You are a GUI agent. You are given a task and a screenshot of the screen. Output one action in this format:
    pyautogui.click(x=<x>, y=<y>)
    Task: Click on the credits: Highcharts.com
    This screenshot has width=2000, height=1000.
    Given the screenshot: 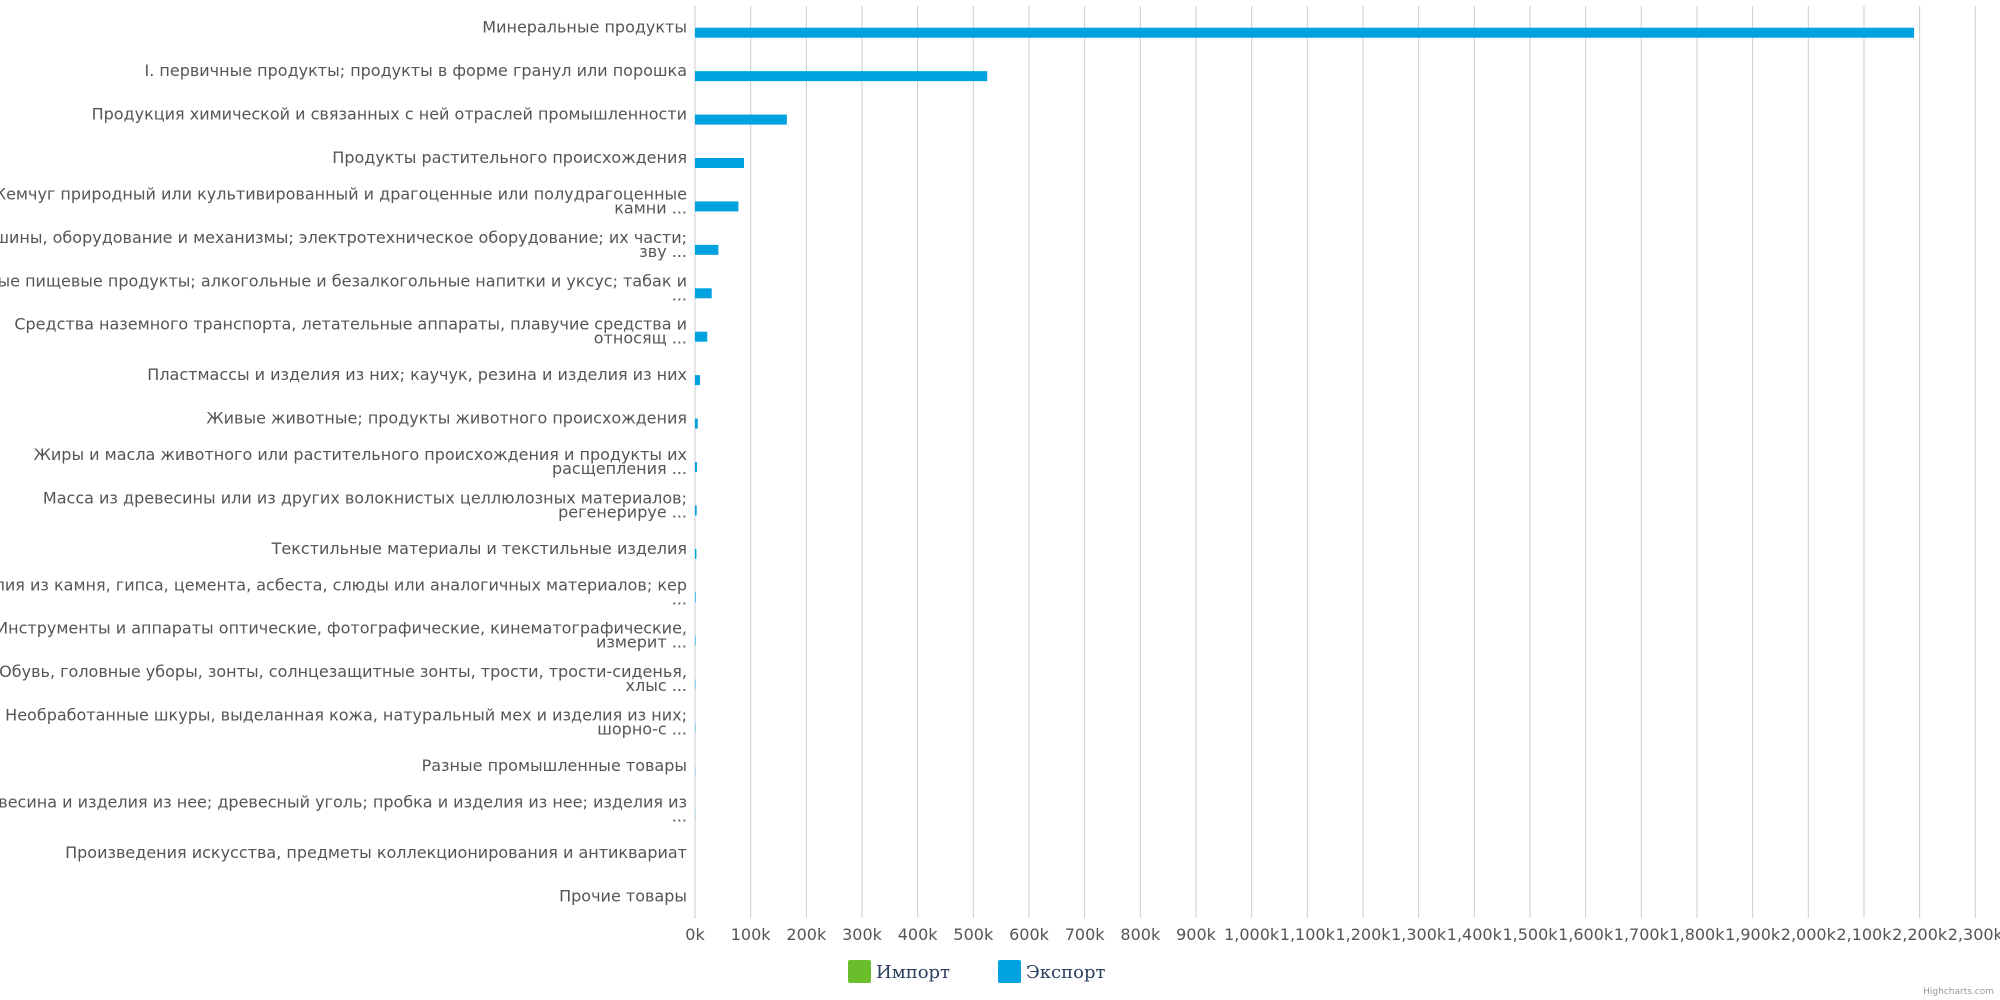 What is the action you would take?
    pyautogui.click(x=1958, y=992)
    